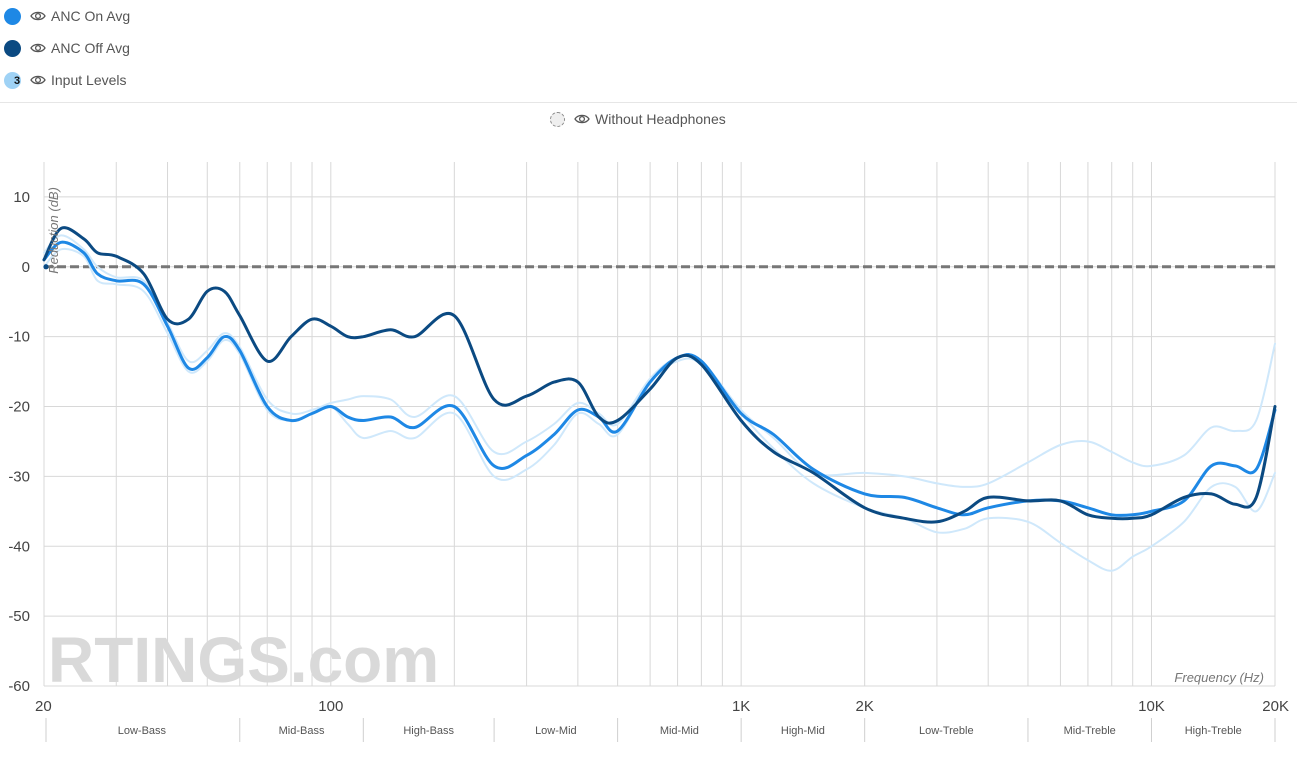 The width and height of the screenshot is (1297, 757). Describe the element at coordinates (946, 731) in the screenshot. I see `band-label: Low-Treble` at that location.